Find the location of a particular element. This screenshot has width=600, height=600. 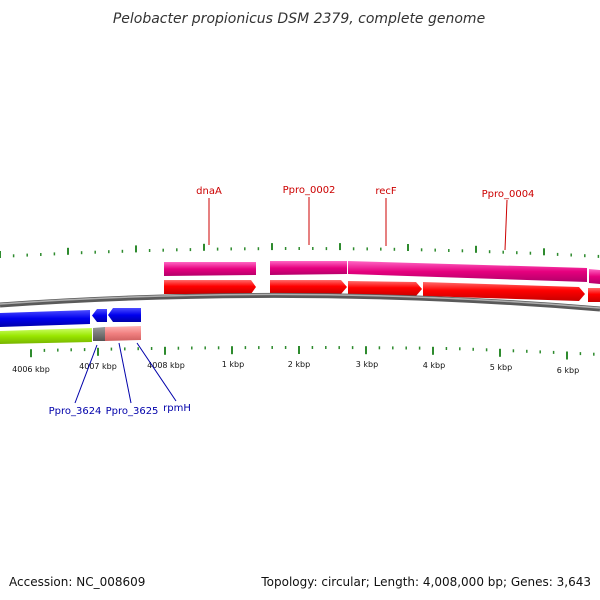

tick-label: 4007 kbp is located at coordinates (98, 366).